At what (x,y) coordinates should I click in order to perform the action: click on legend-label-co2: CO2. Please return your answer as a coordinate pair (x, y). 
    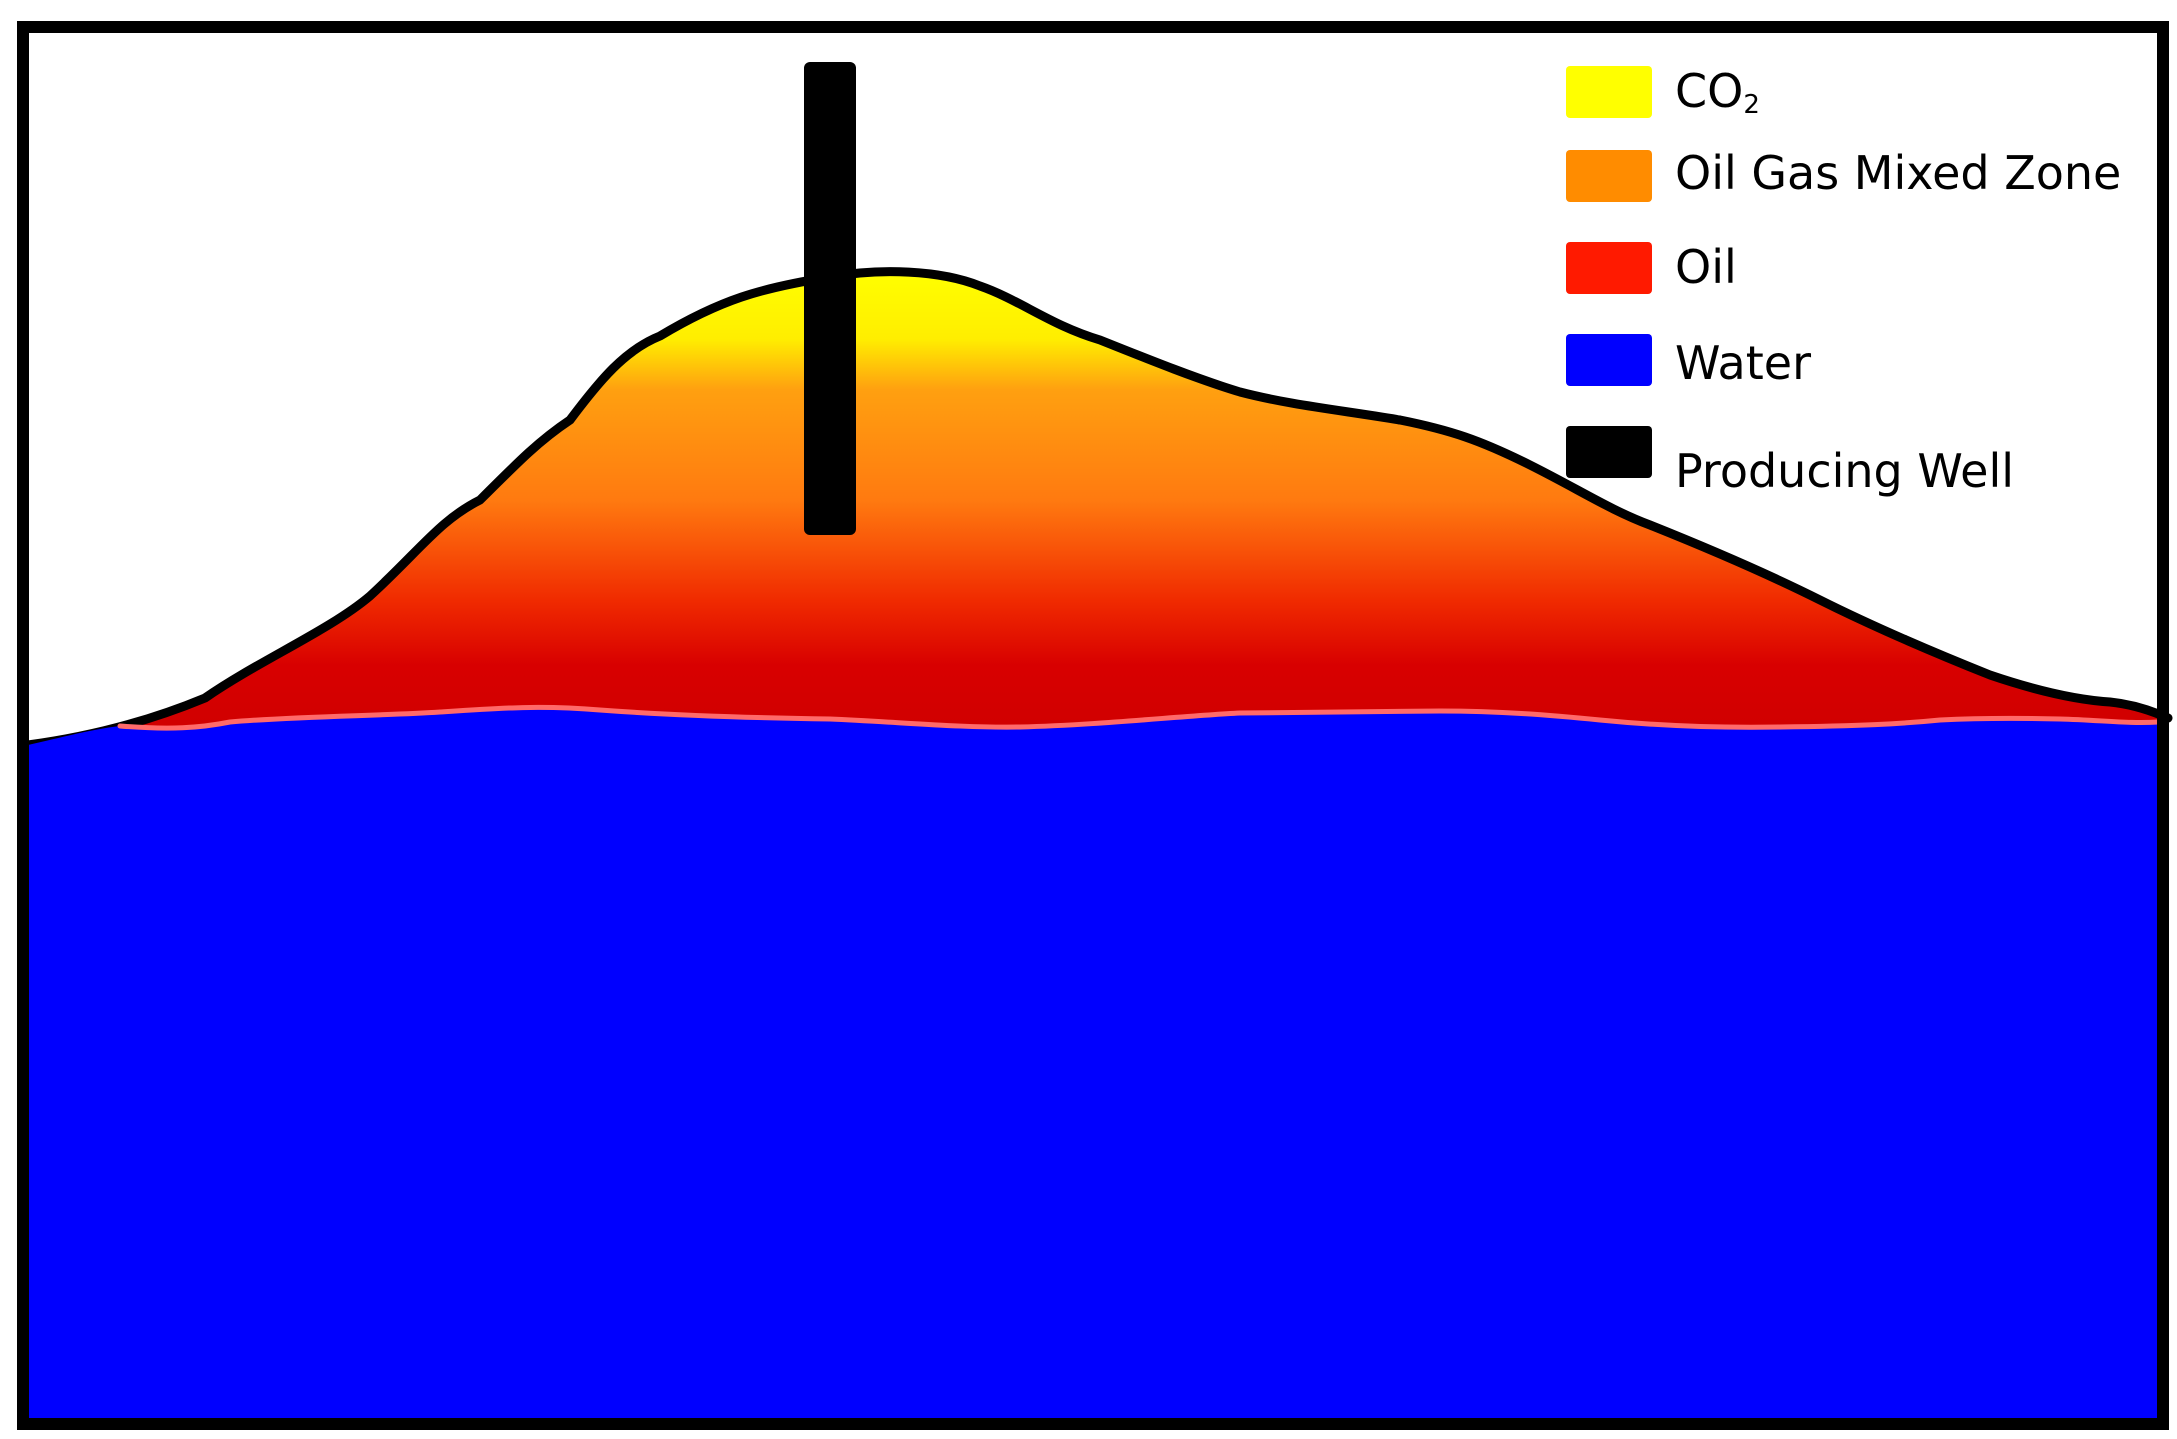
    Looking at the image, I should click on (1717, 93).